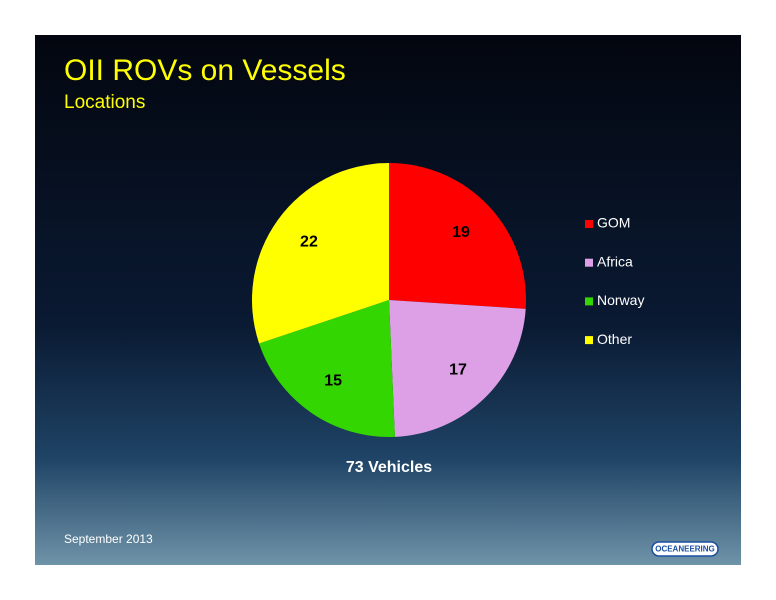 Image resolution: width=776 pixels, height=600 pixels. What do you see at coordinates (614, 281) in the screenshot?
I see `legend: GOM Africa Norway Other` at bounding box center [614, 281].